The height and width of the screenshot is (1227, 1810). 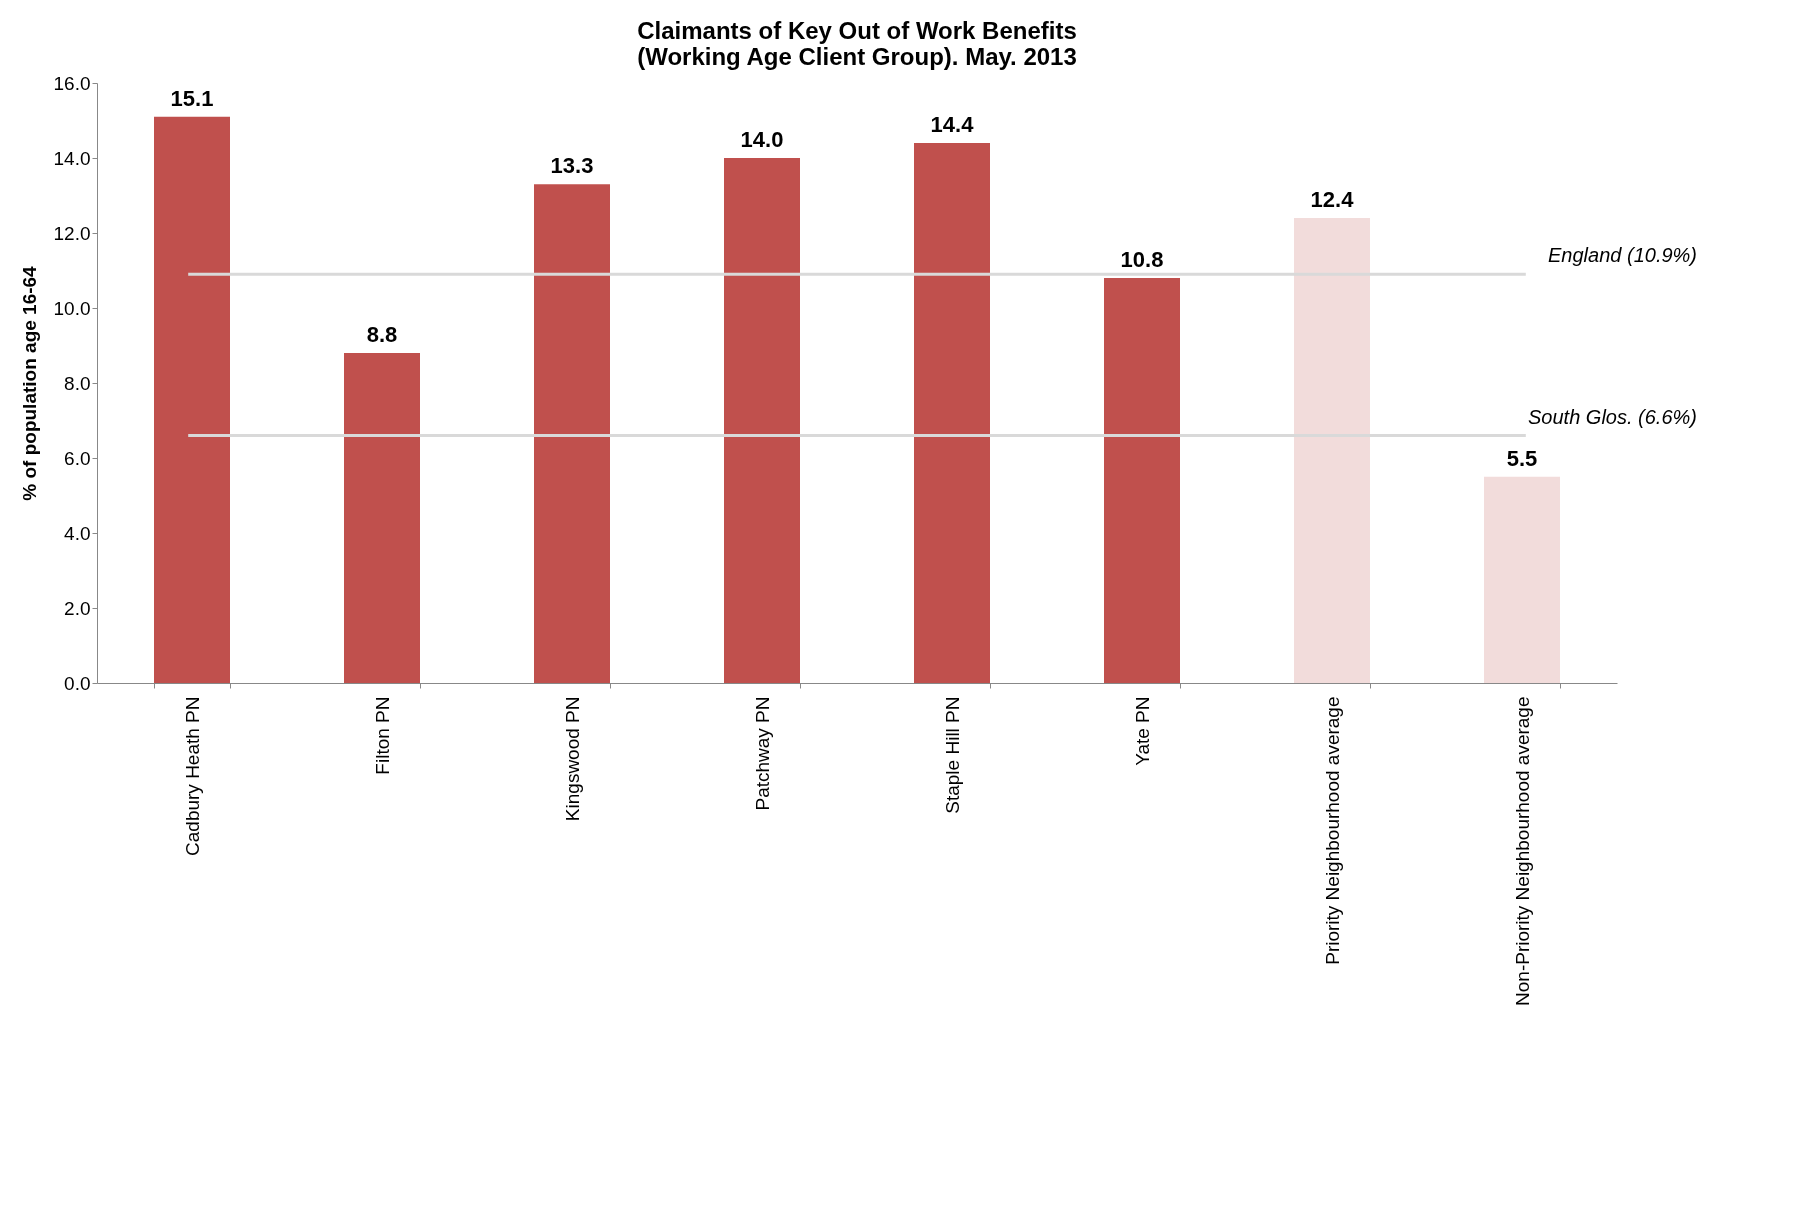 What do you see at coordinates (382, 735) in the screenshot?
I see `x-tick-label: Filton PN` at bounding box center [382, 735].